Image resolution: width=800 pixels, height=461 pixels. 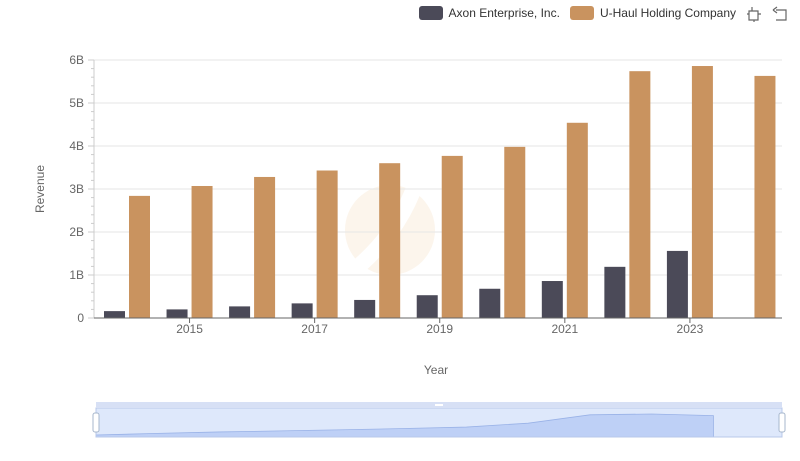 I want to click on y-tick-label: 5B, so click(x=76, y=103).